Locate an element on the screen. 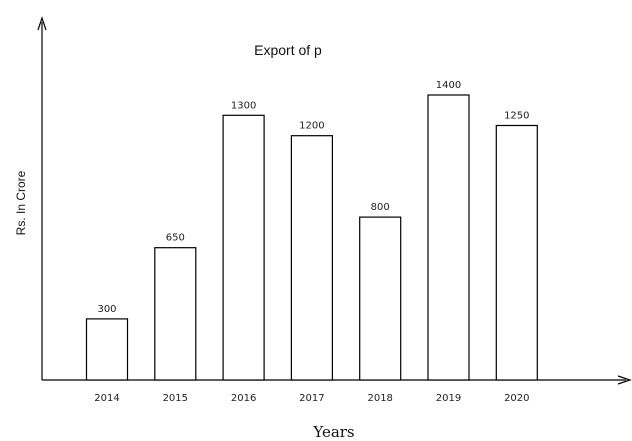  bar-2020 is located at coordinates (516, 252).